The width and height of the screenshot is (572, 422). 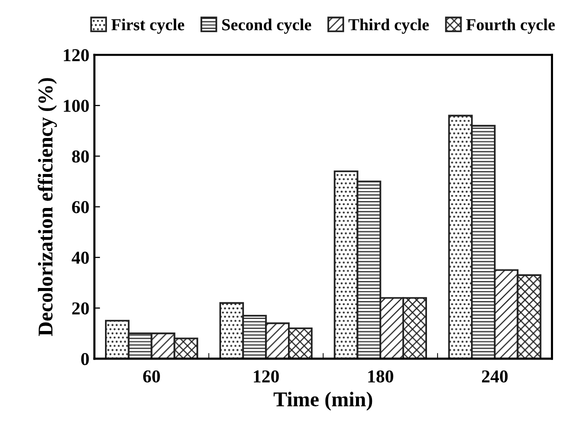 What do you see at coordinates (80, 207) in the screenshot?
I see `y-tick-label: 60` at bounding box center [80, 207].